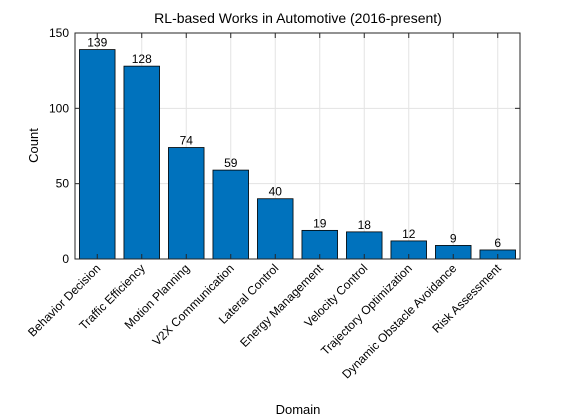 The image size is (577, 420). I want to click on data-label-8: 9, so click(453, 238).